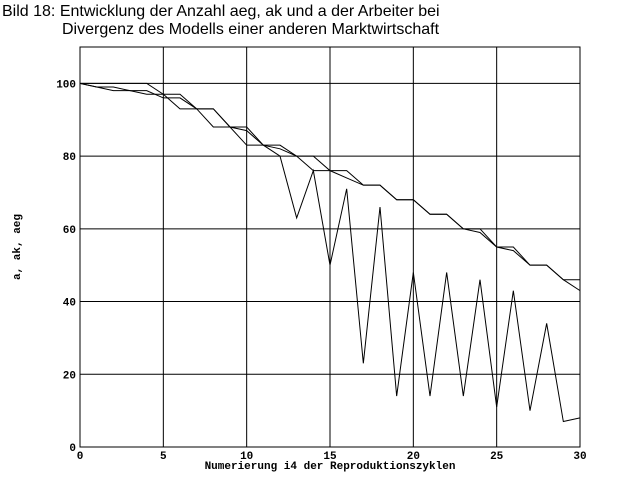 Image resolution: width=640 pixels, height=480 pixels. Describe the element at coordinates (69, 158) in the screenshot. I see `y-tick-label: 80` at that location.